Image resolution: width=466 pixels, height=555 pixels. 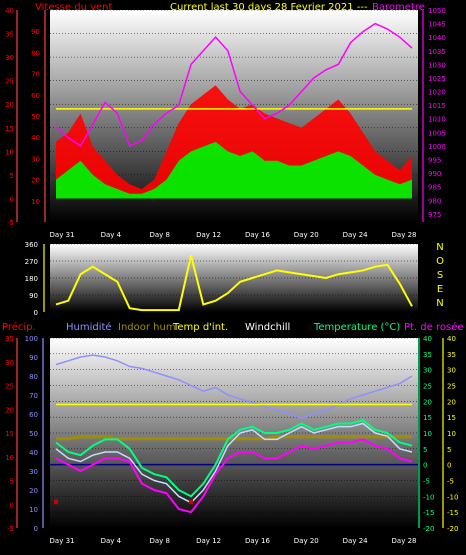 I want to click on humidity-tick: 100, so click(x=31, y=339).